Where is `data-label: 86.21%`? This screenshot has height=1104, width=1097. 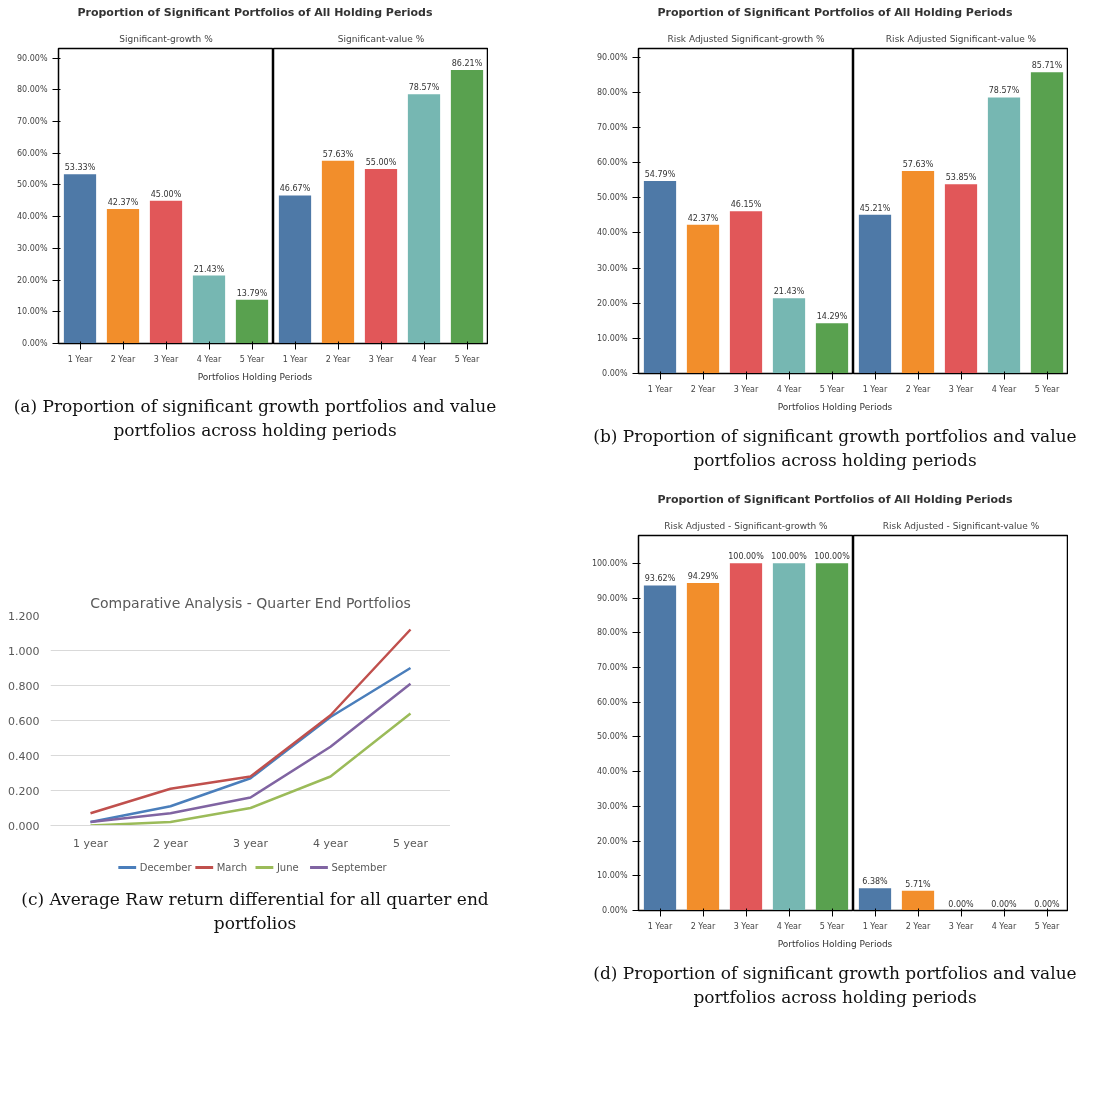 data-label: 86.21% is located at coordinates (467, 63).